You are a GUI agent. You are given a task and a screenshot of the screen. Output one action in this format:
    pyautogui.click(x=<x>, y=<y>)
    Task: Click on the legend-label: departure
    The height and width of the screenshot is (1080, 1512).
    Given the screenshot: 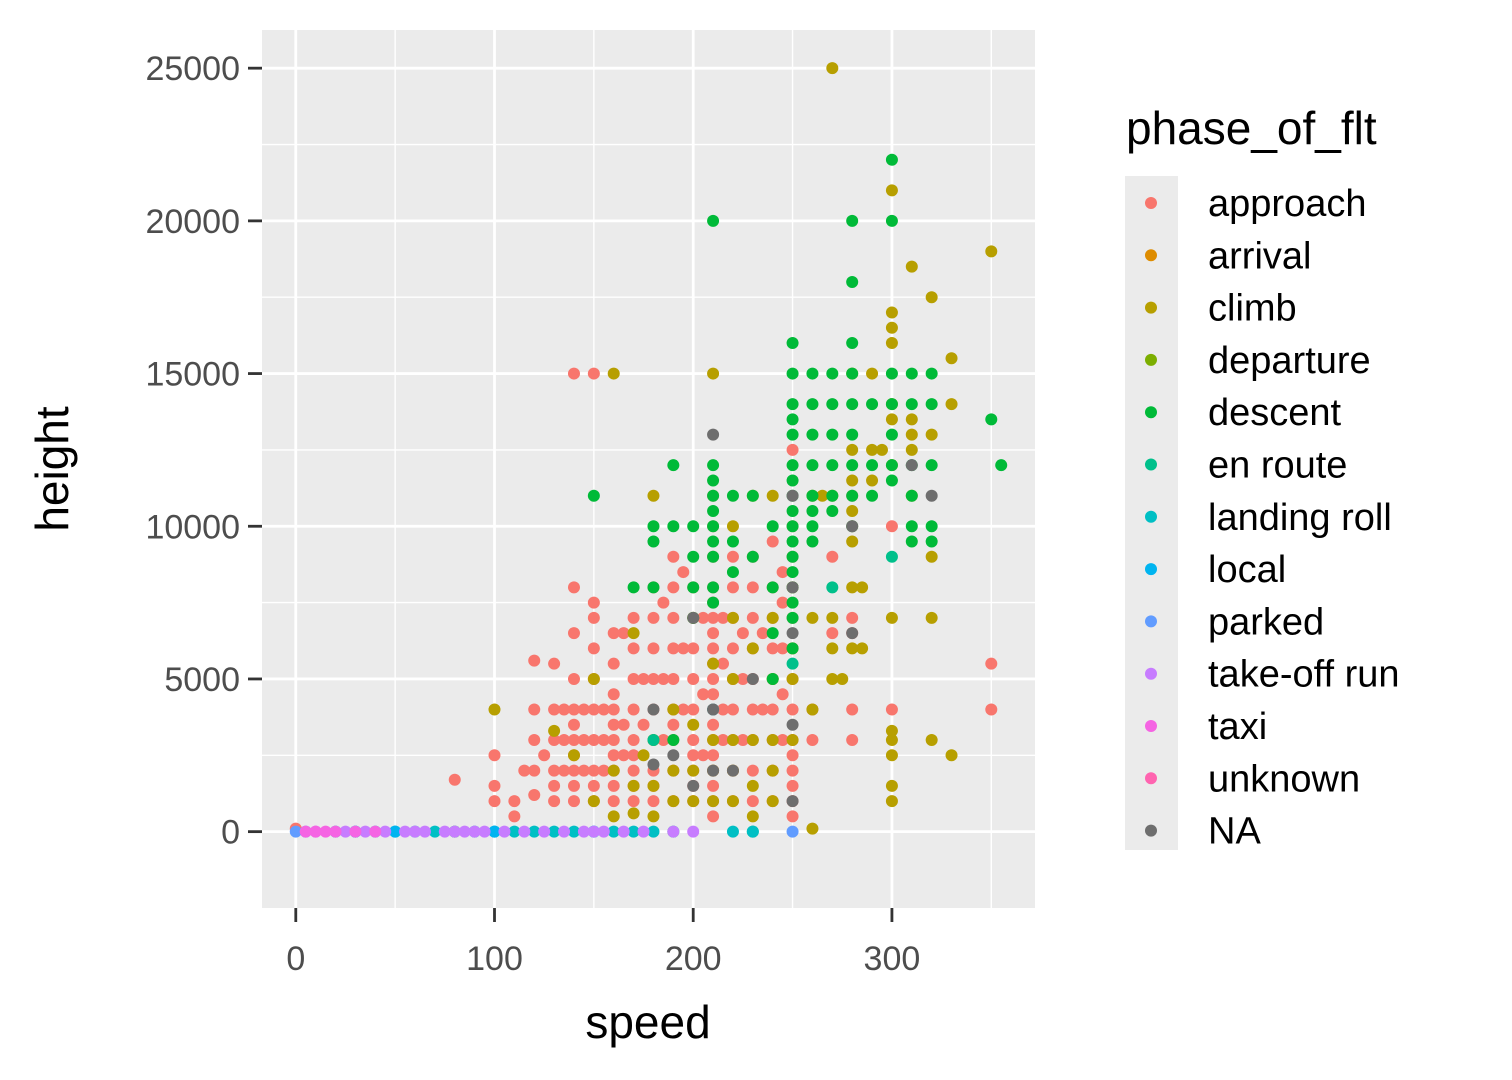 What is the action you would take?
    pyautogui.click(x=1289, y=361)
    